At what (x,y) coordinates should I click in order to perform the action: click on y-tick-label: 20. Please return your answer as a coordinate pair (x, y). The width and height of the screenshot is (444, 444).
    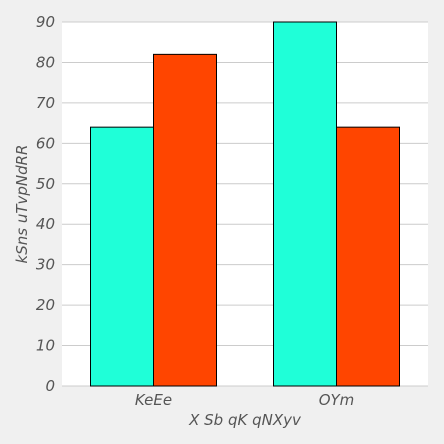
    Looking at the image, I should click on (45, 305).